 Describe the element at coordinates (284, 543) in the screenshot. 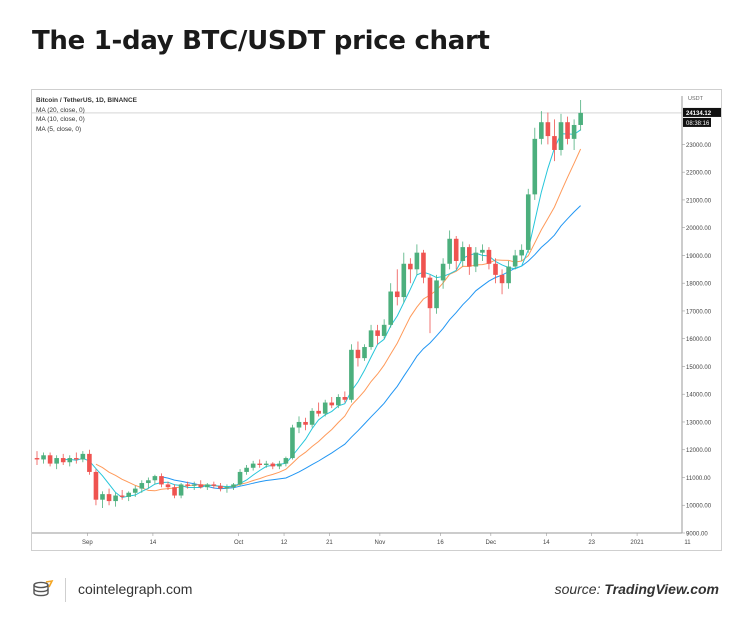

I see `x-tick-label: 12` at that location.